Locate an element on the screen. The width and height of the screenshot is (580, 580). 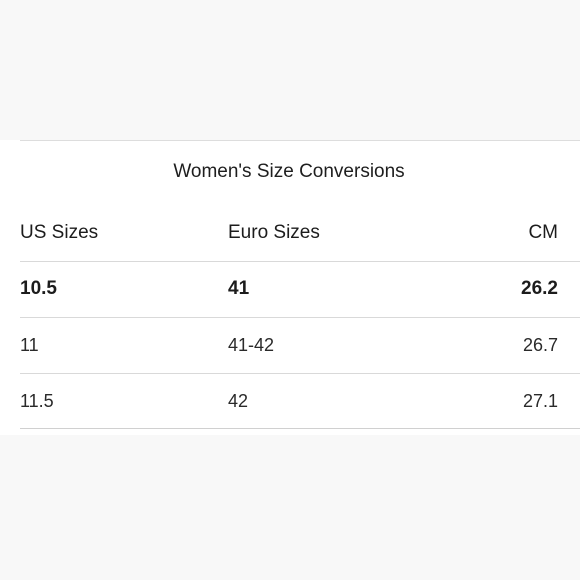
table-row: 11.5 42 27.1 is located at coordinates (290, 401).